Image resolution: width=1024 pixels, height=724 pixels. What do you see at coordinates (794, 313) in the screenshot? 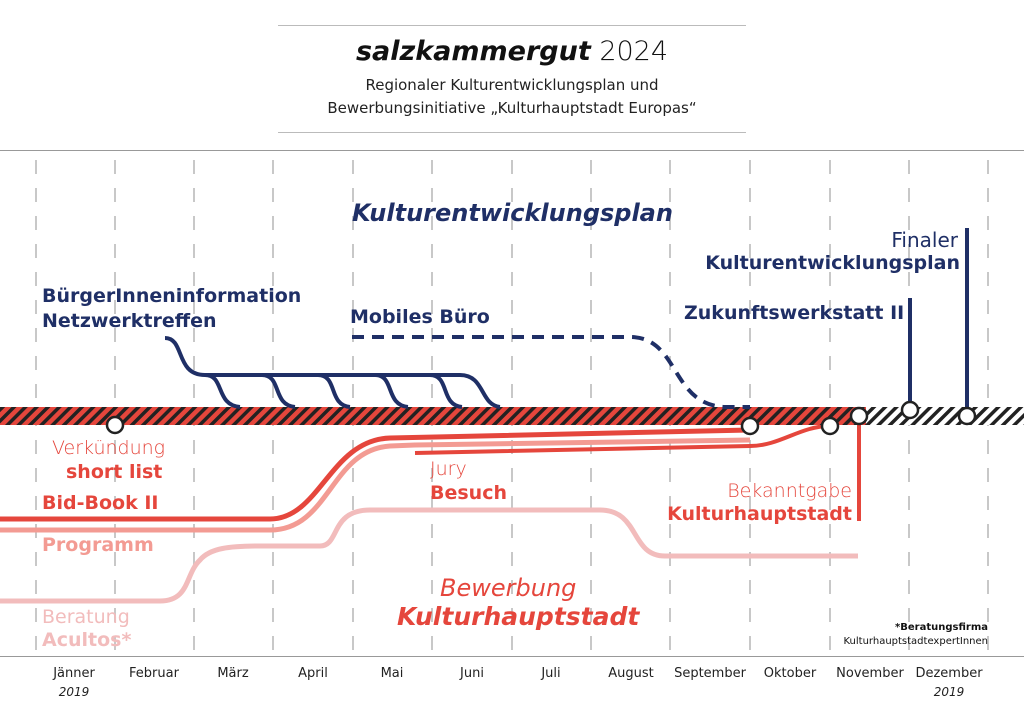
I see `label-zukunft: Zukunftswerkstatt II` at bounding box center [794, 313].